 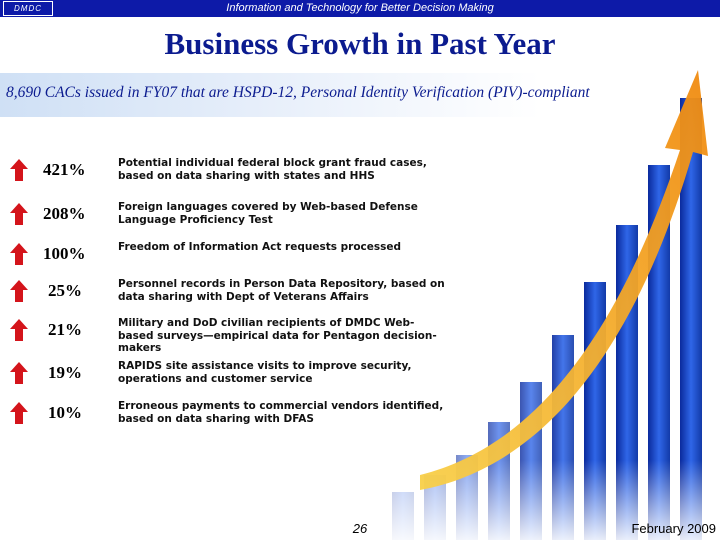 I want to click on growth-percent: 19%, so click(x=65, y=372).